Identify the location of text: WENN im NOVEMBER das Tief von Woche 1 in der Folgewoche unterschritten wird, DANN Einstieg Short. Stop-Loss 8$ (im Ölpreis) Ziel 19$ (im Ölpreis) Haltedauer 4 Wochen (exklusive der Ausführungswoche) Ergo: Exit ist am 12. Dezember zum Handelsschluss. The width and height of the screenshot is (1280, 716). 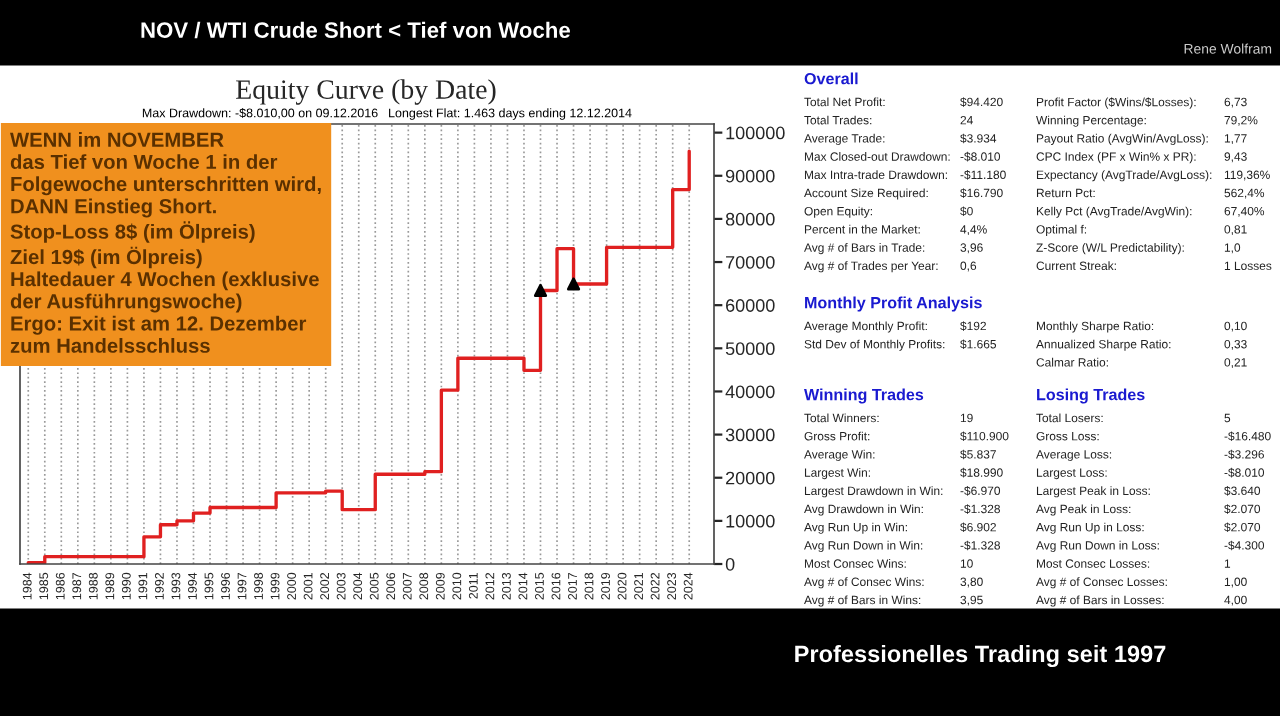
(165, 242).